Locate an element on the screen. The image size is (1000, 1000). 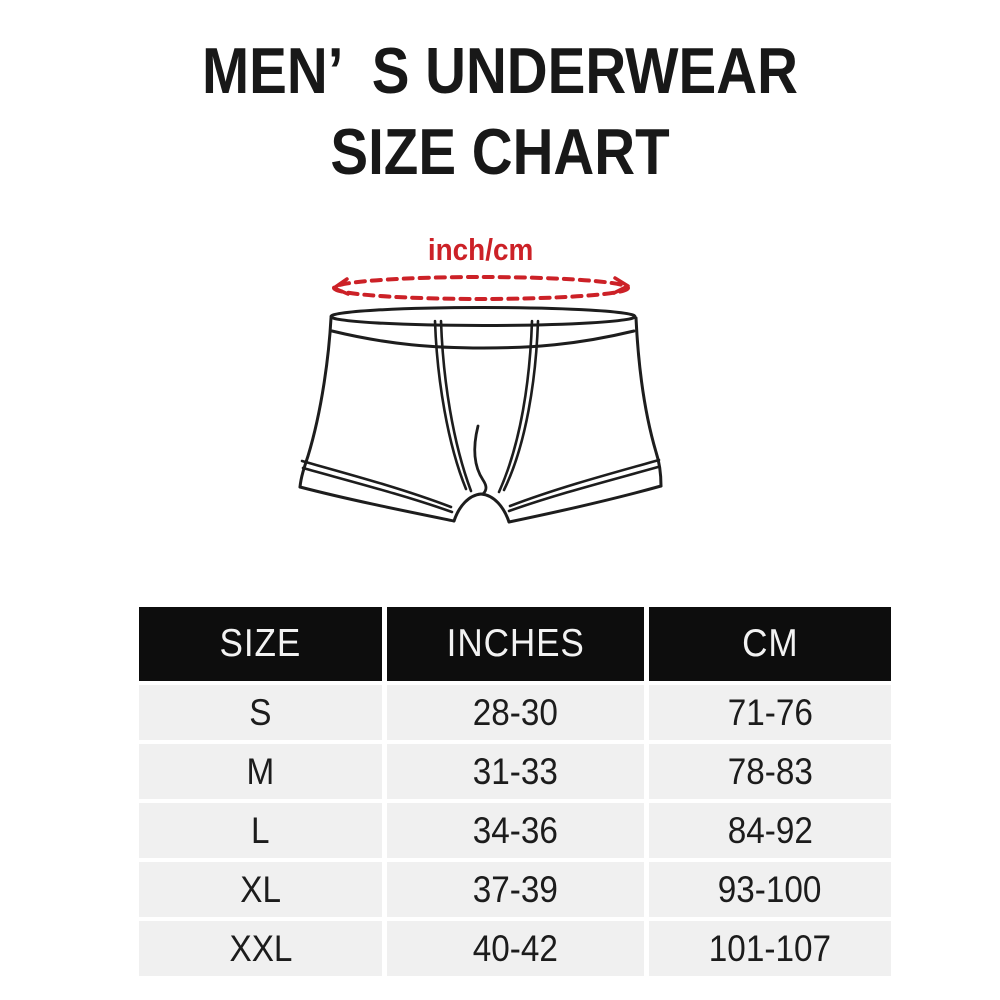
cm-cell: 78-83 is located at coordinates (770, 771).